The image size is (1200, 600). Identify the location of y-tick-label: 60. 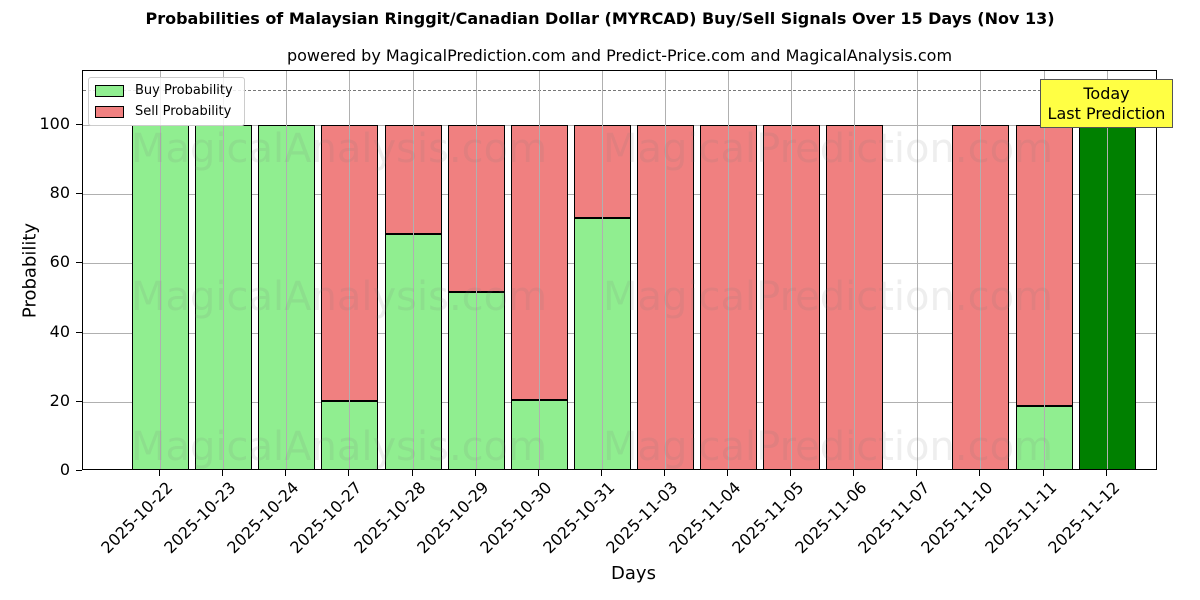
(59, 262).